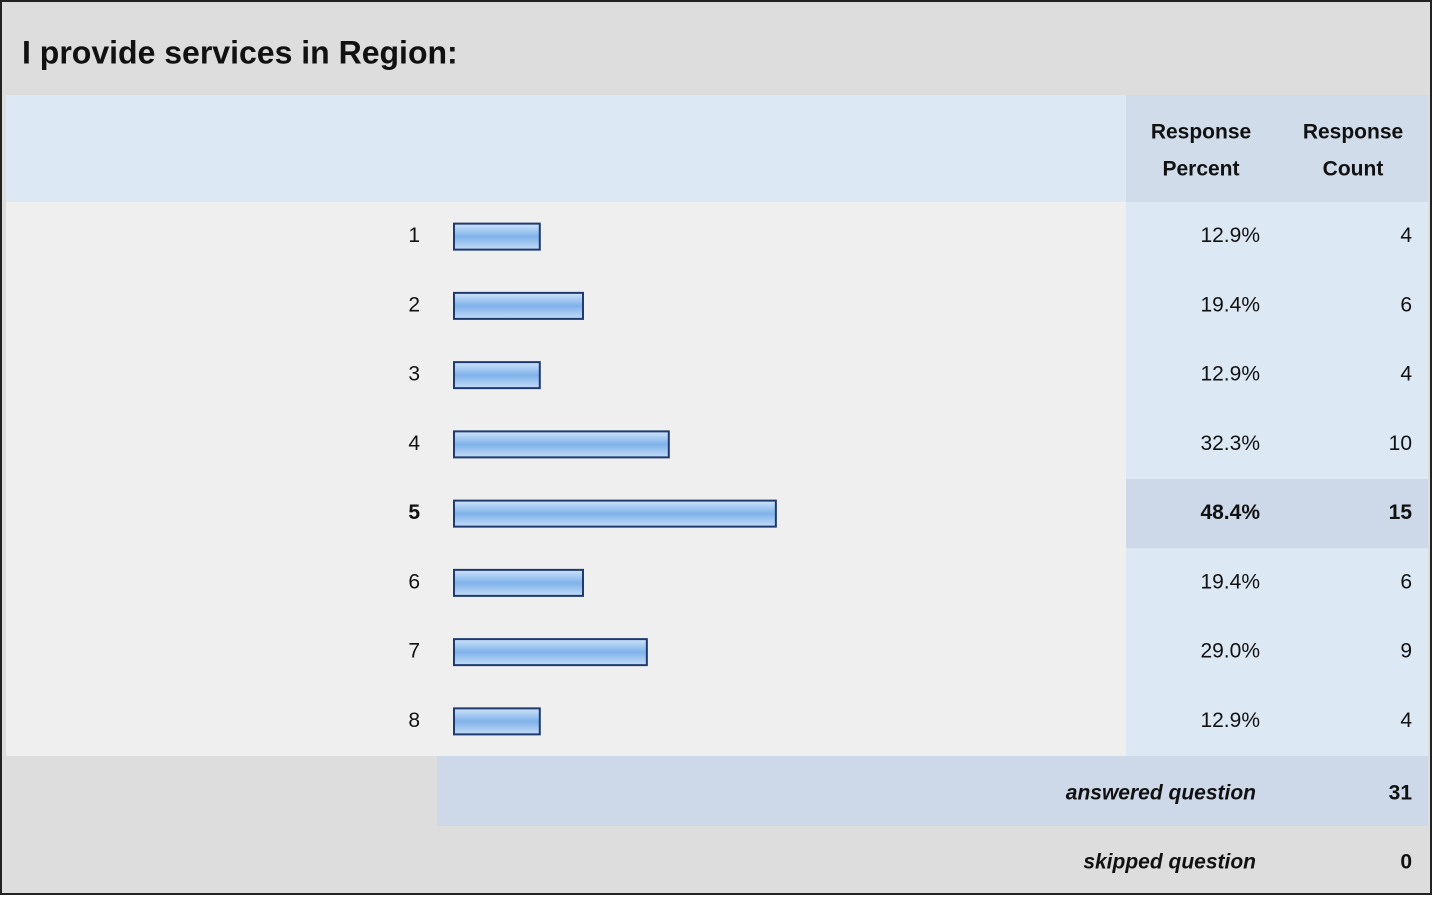  Describe the element at coordinates (1401, 512) in the screenshot. I see `response-count: 15` at that location.